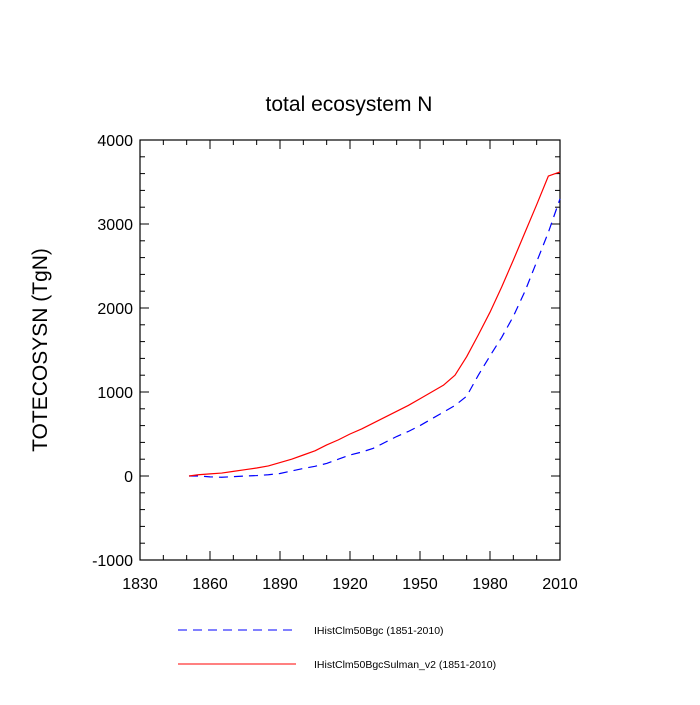 Image resolution: width=700 pixels, height=705 pixels. Describe the element at coordinates (140, 584) in the screenshot. I see `x-tick-label: 1830` at that location.